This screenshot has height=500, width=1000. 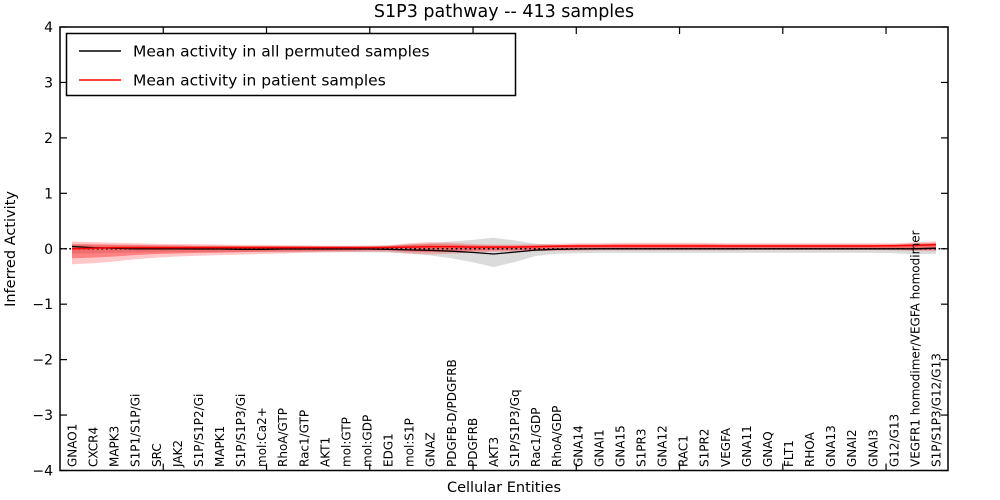 What do you see at coordinates (220, 446) in the screenshot?
I see `entity-label: MAPK1` at bounding box center [220, 446].